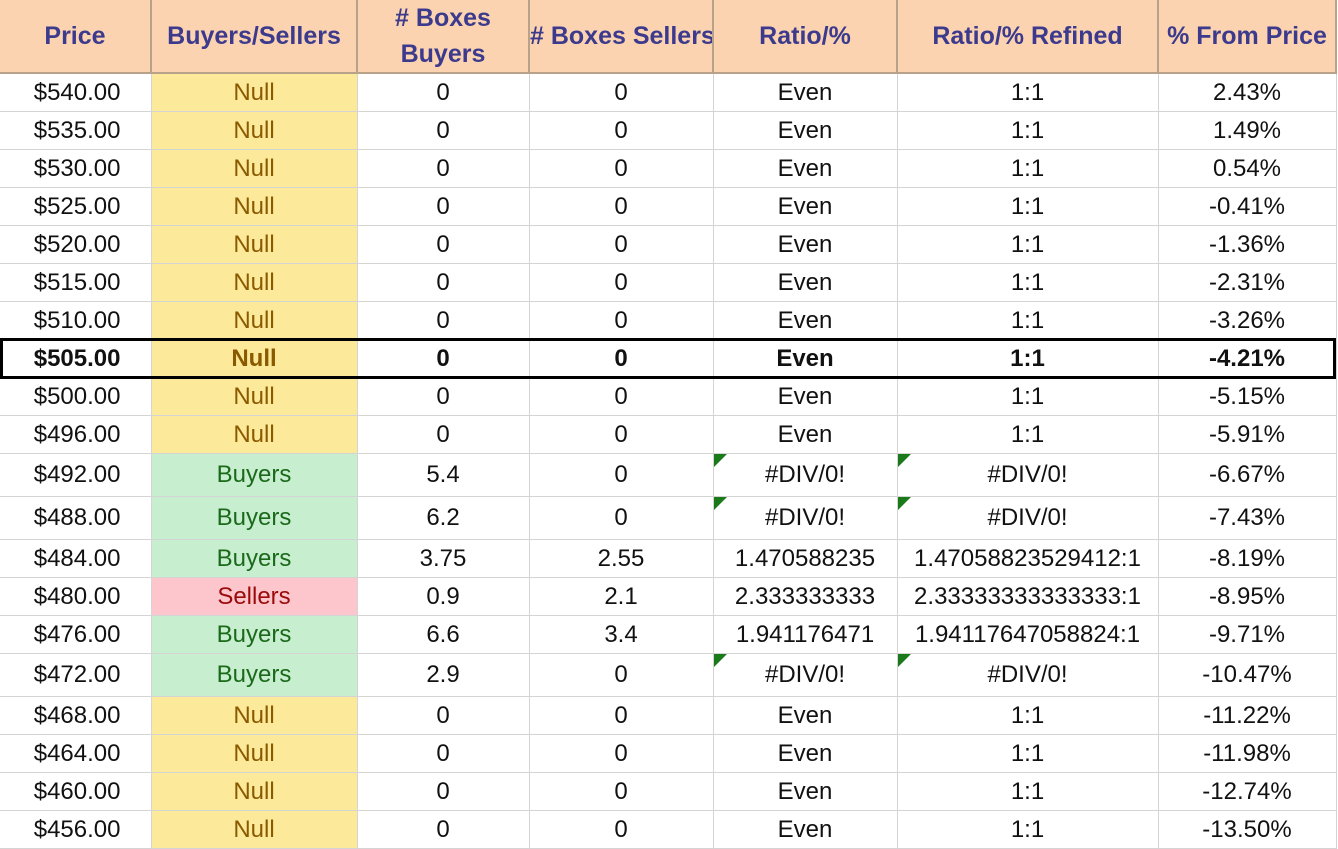 The height and width of the screenshot is (849, 1338). I want to click on price-cell: $492.00, so click(76, 475).